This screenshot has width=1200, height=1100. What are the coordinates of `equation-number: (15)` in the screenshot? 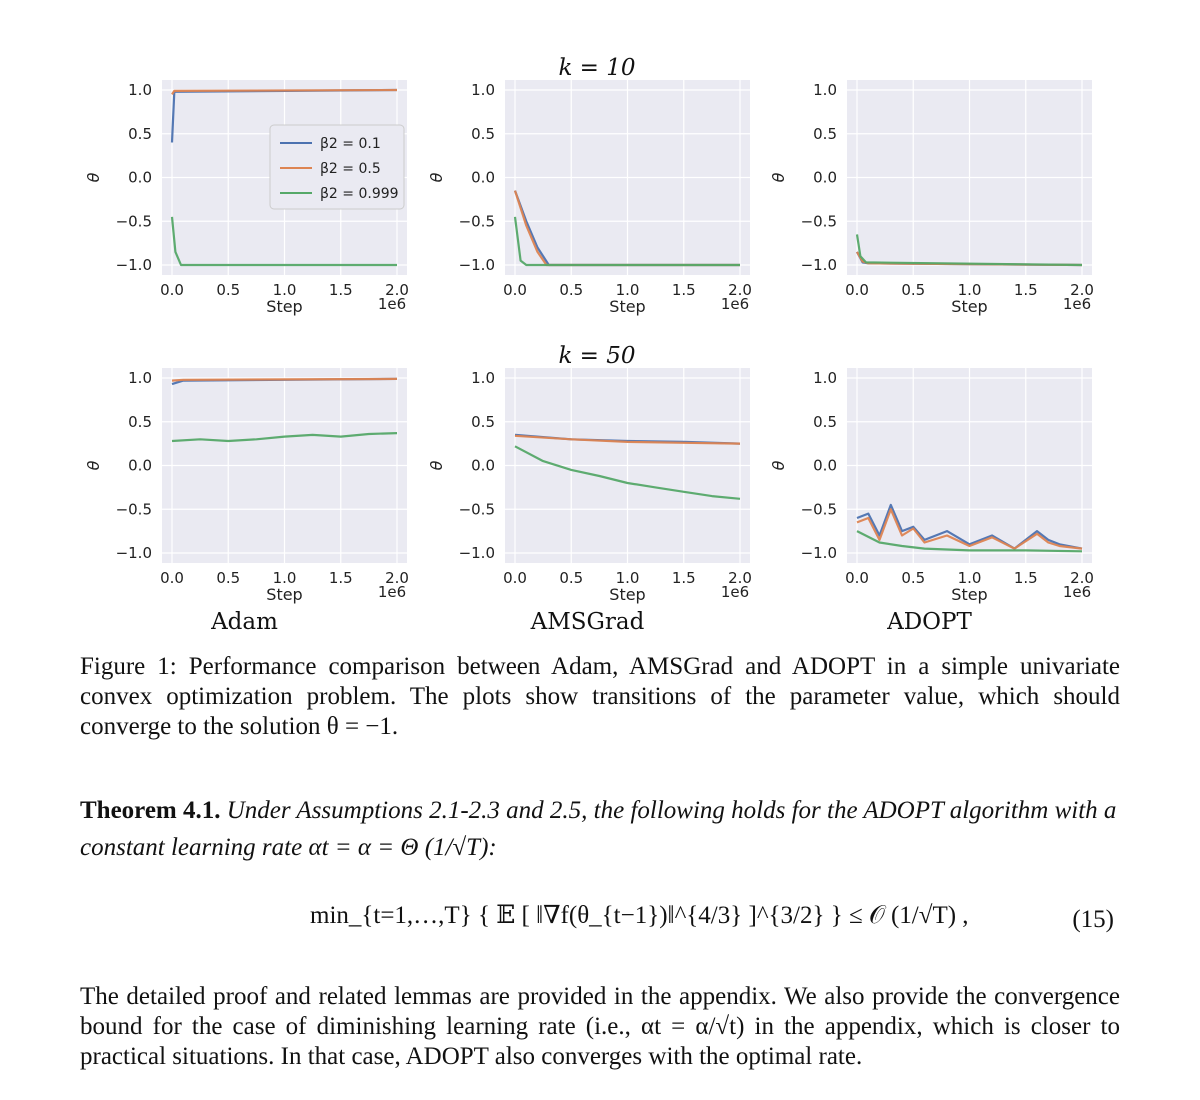 It's located at (1093, 919).